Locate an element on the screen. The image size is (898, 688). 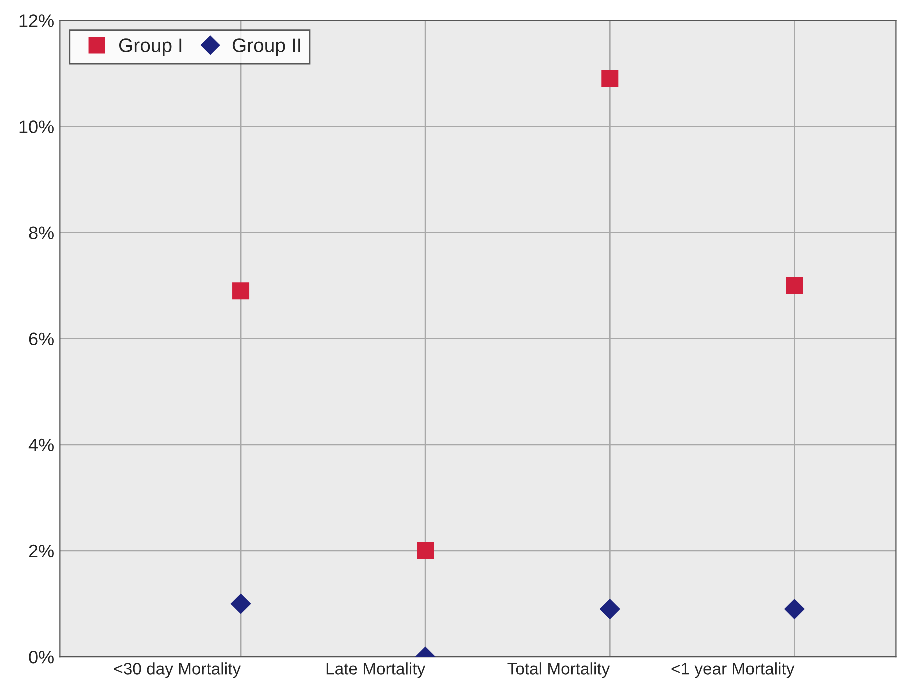
y-tick-label: 6% is located at coordinates (41, 339).